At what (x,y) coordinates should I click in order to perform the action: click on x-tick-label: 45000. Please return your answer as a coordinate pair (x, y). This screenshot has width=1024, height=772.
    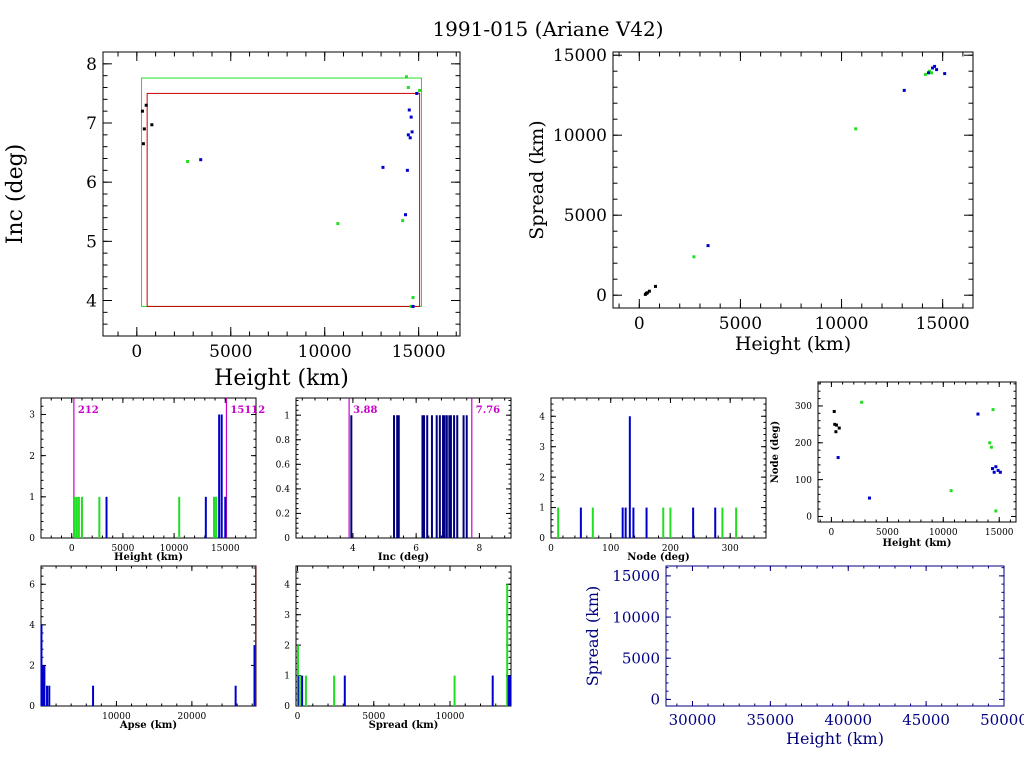
    Looking at the image, I should click on (926, 720).